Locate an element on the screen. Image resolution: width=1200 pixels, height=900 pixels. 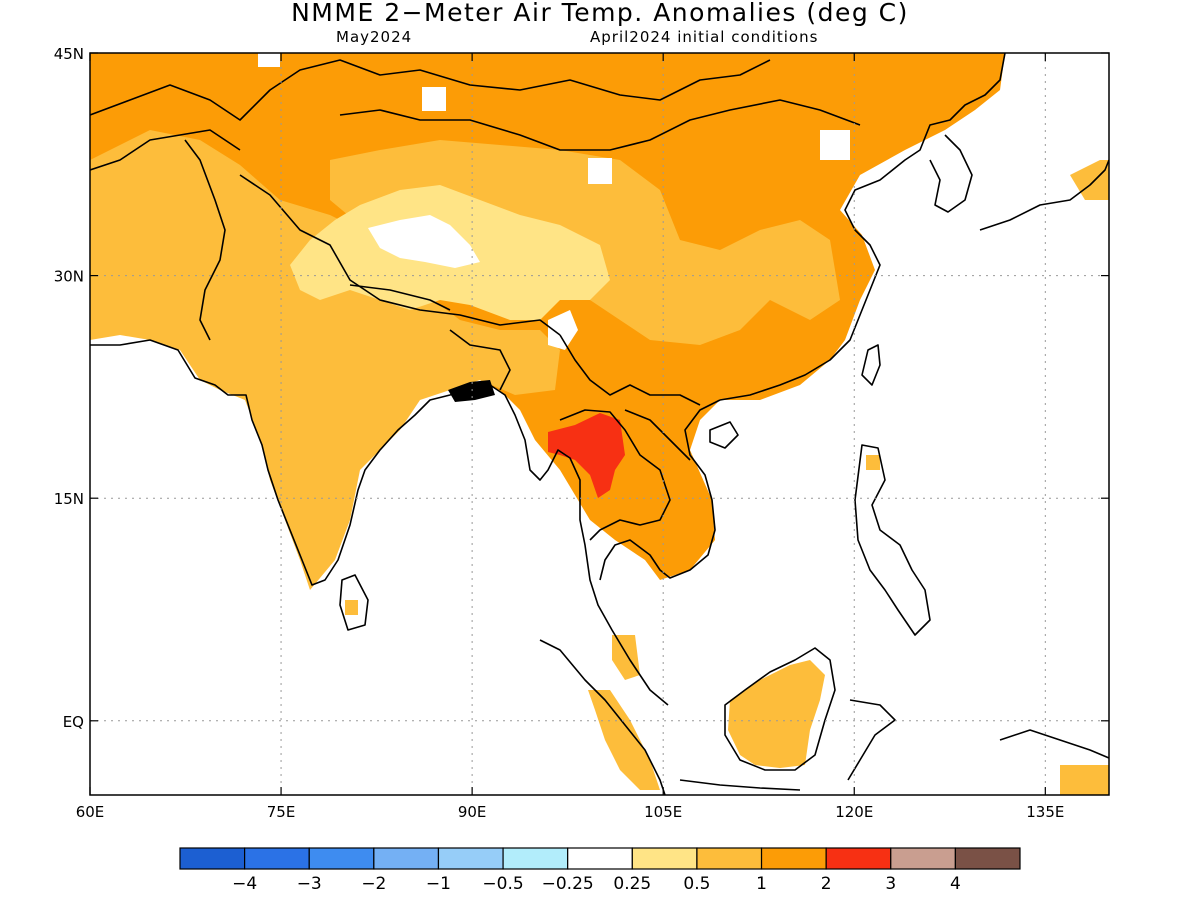
anomaly-region-near-zero-tibet is located at coordinates (424, 241).